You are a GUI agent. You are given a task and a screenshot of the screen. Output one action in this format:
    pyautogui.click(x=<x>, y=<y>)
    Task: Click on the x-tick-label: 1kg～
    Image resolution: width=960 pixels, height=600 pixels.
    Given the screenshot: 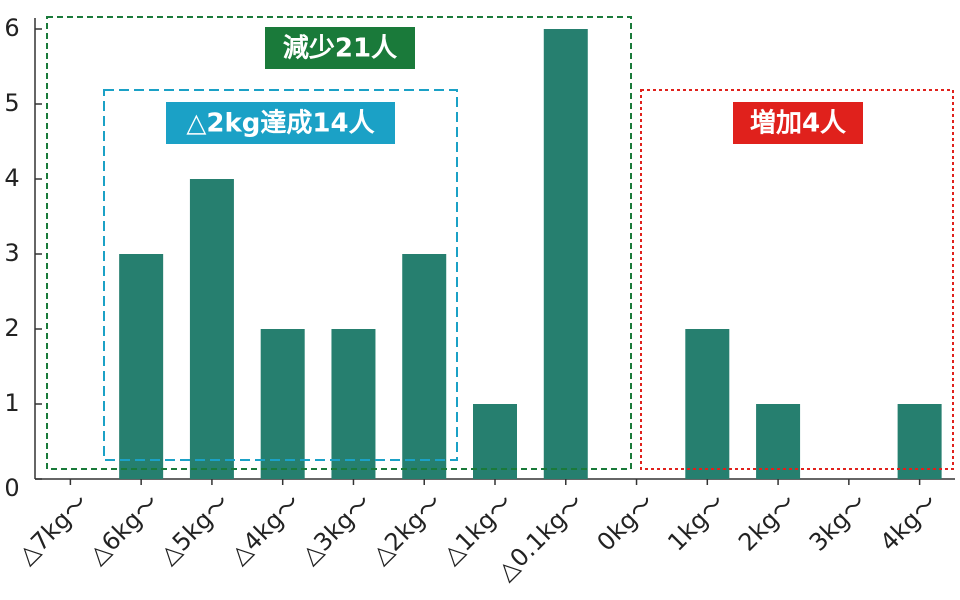 What is the action you would take?
    pyautogui.click(x=696, y=522)
    